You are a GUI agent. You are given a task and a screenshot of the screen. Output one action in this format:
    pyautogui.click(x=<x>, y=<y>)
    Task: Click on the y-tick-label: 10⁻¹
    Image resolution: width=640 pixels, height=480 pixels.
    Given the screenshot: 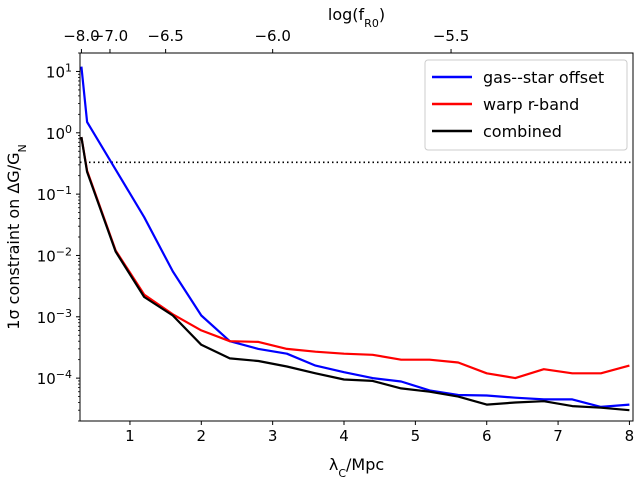 What is the action you would take?
    pyautogui.click(x=54, y=194)
    